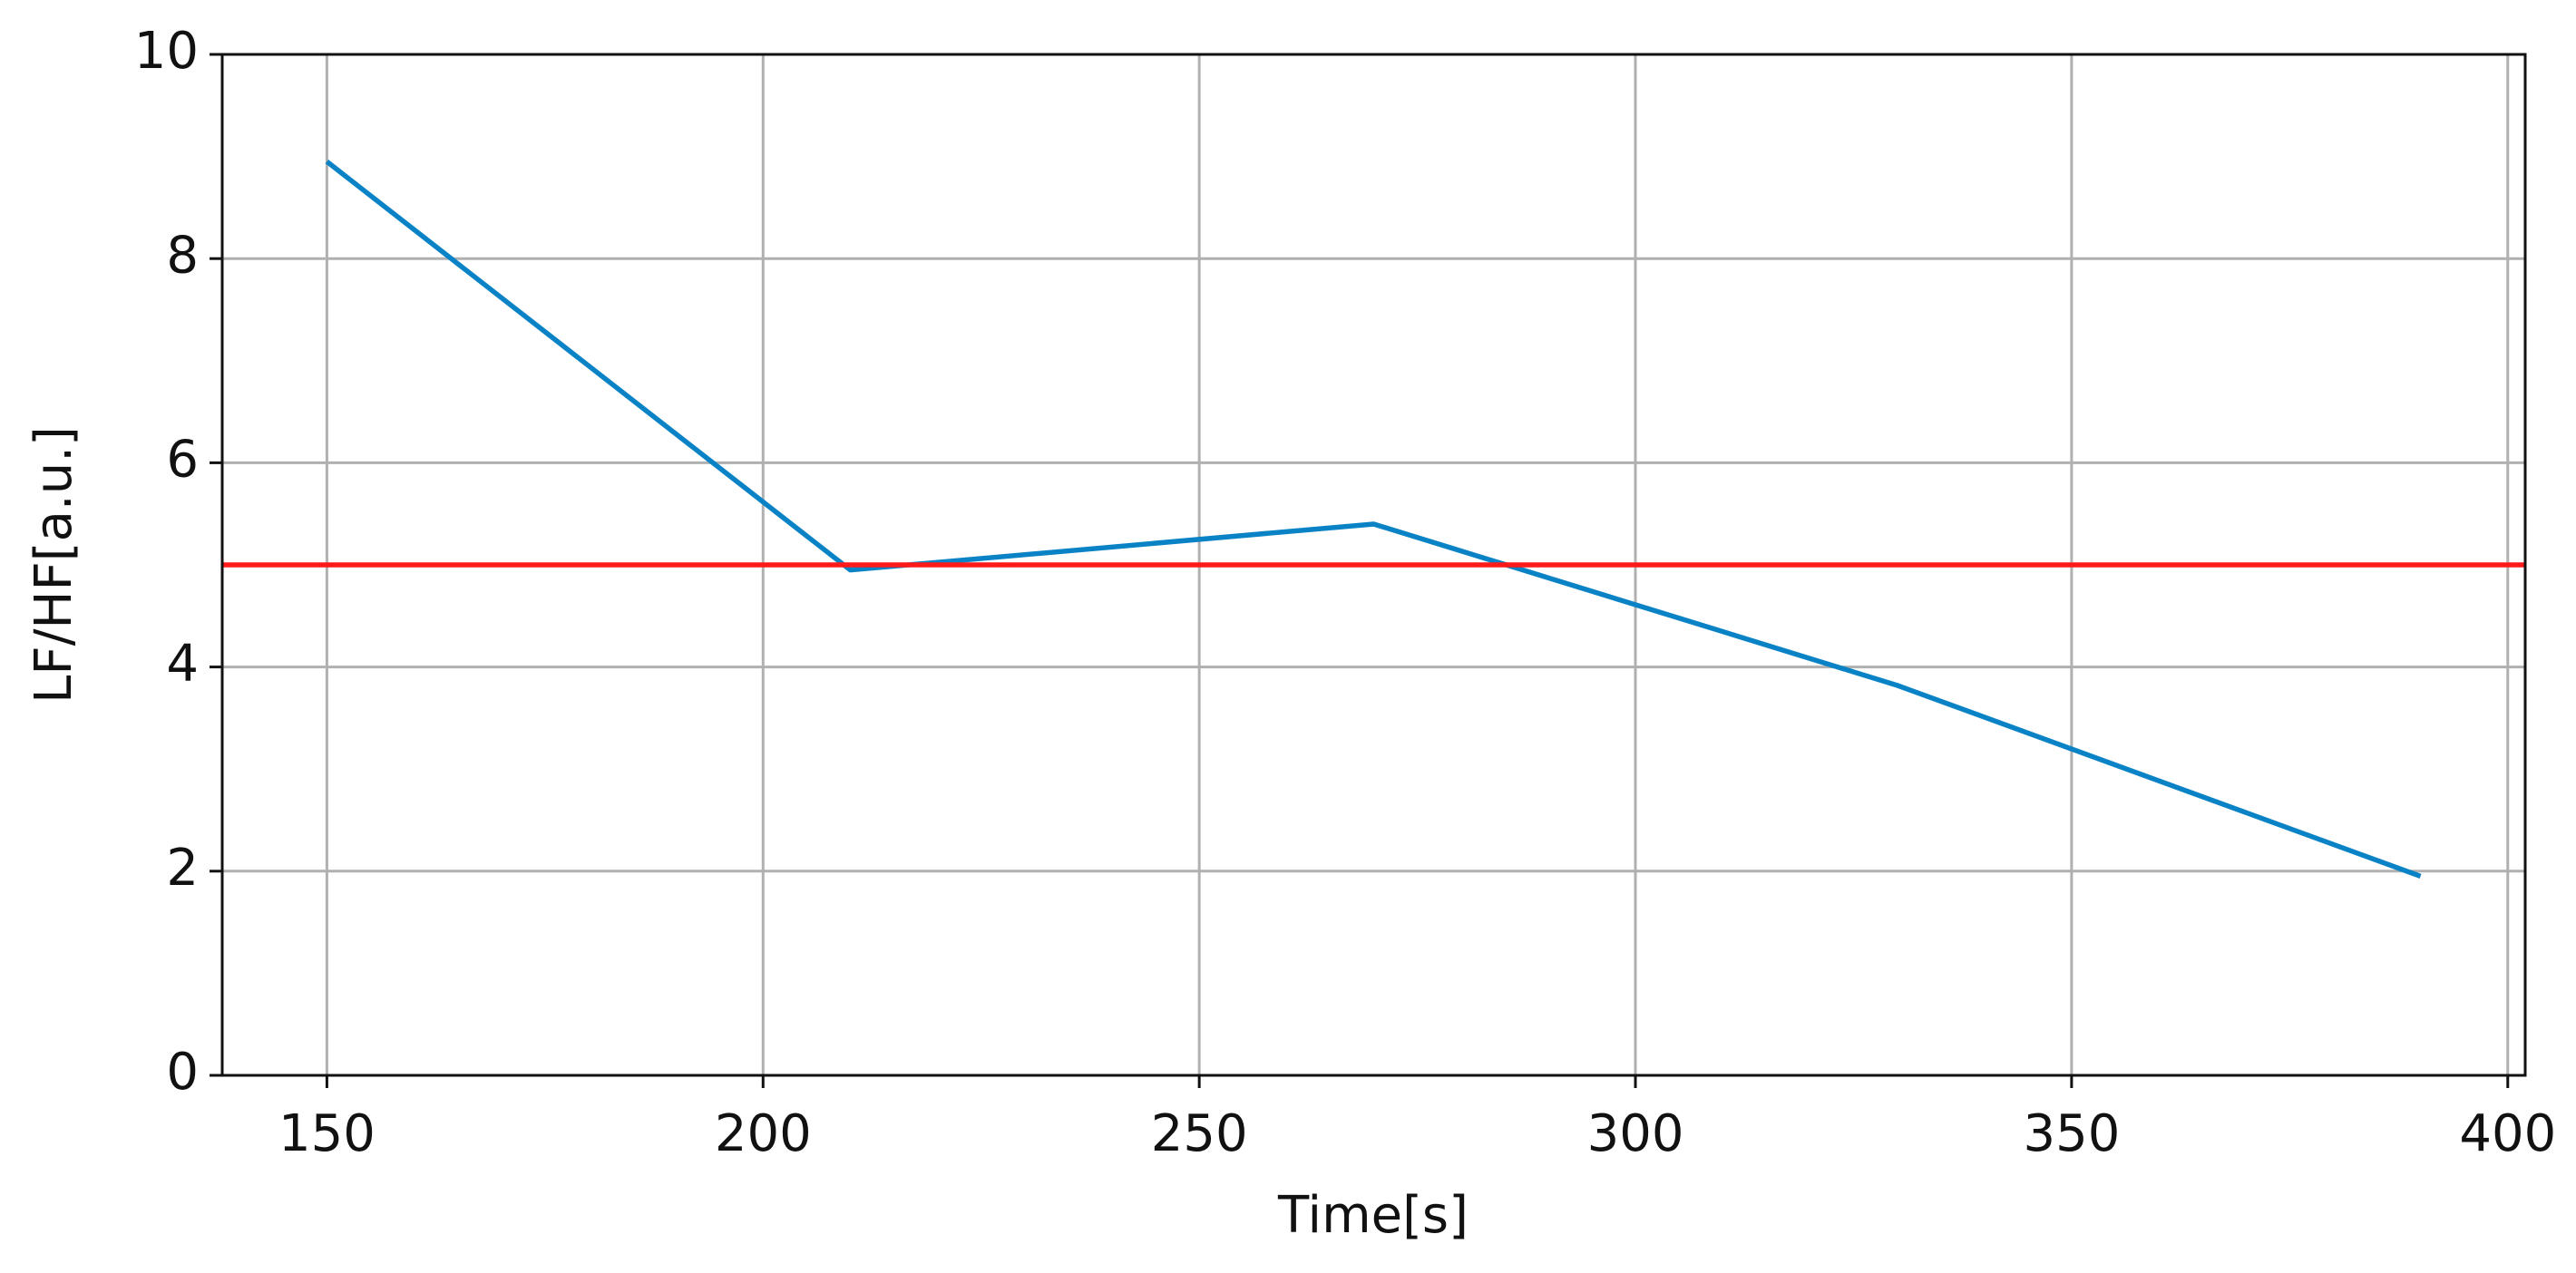 The width and height of the screenshot is (2576, 1273). I want to click on y-axis-label: LF/HF[a.u.], so click(53, 565).